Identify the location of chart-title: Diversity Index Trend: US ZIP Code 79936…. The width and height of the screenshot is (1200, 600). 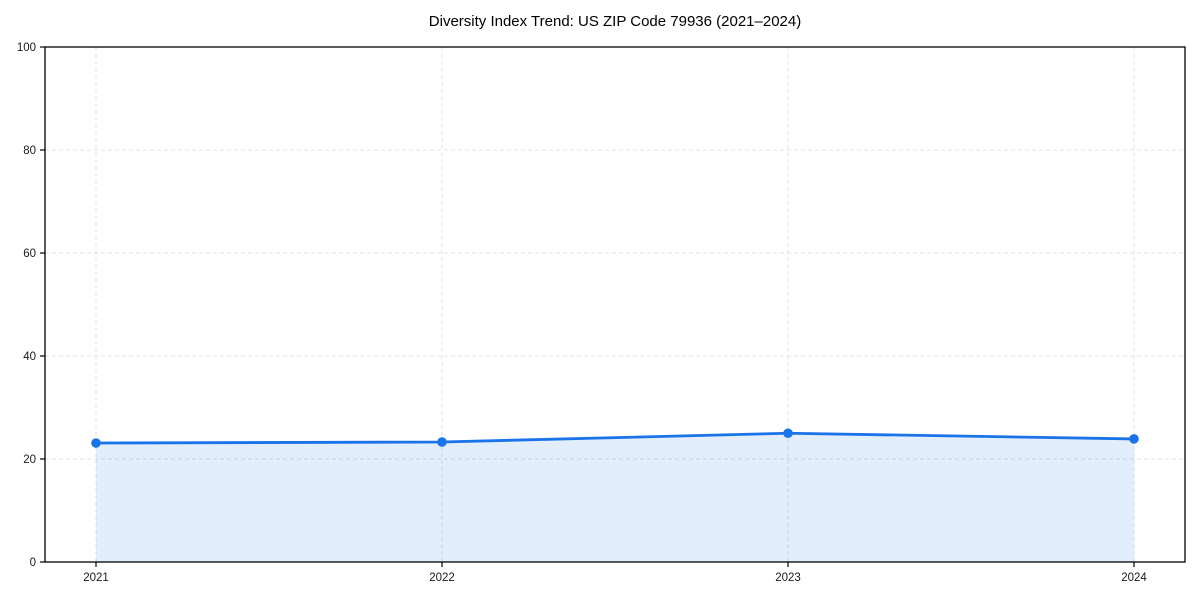
(615, 21).